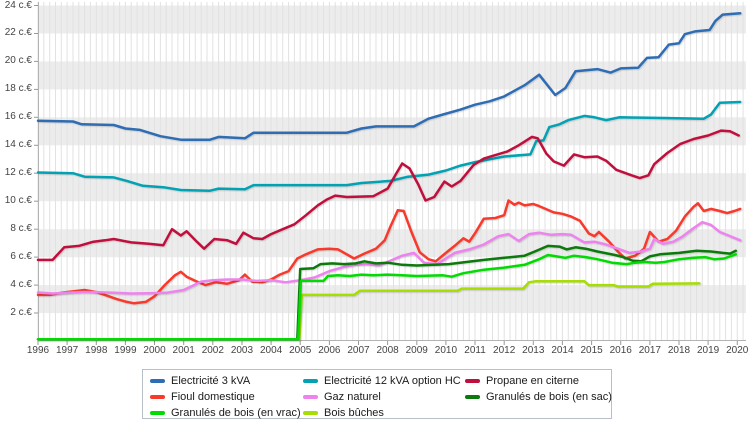  Describe the element at coordinates (416, 350) in the screenshot. I see `x-axis-label: 2009` at that location.